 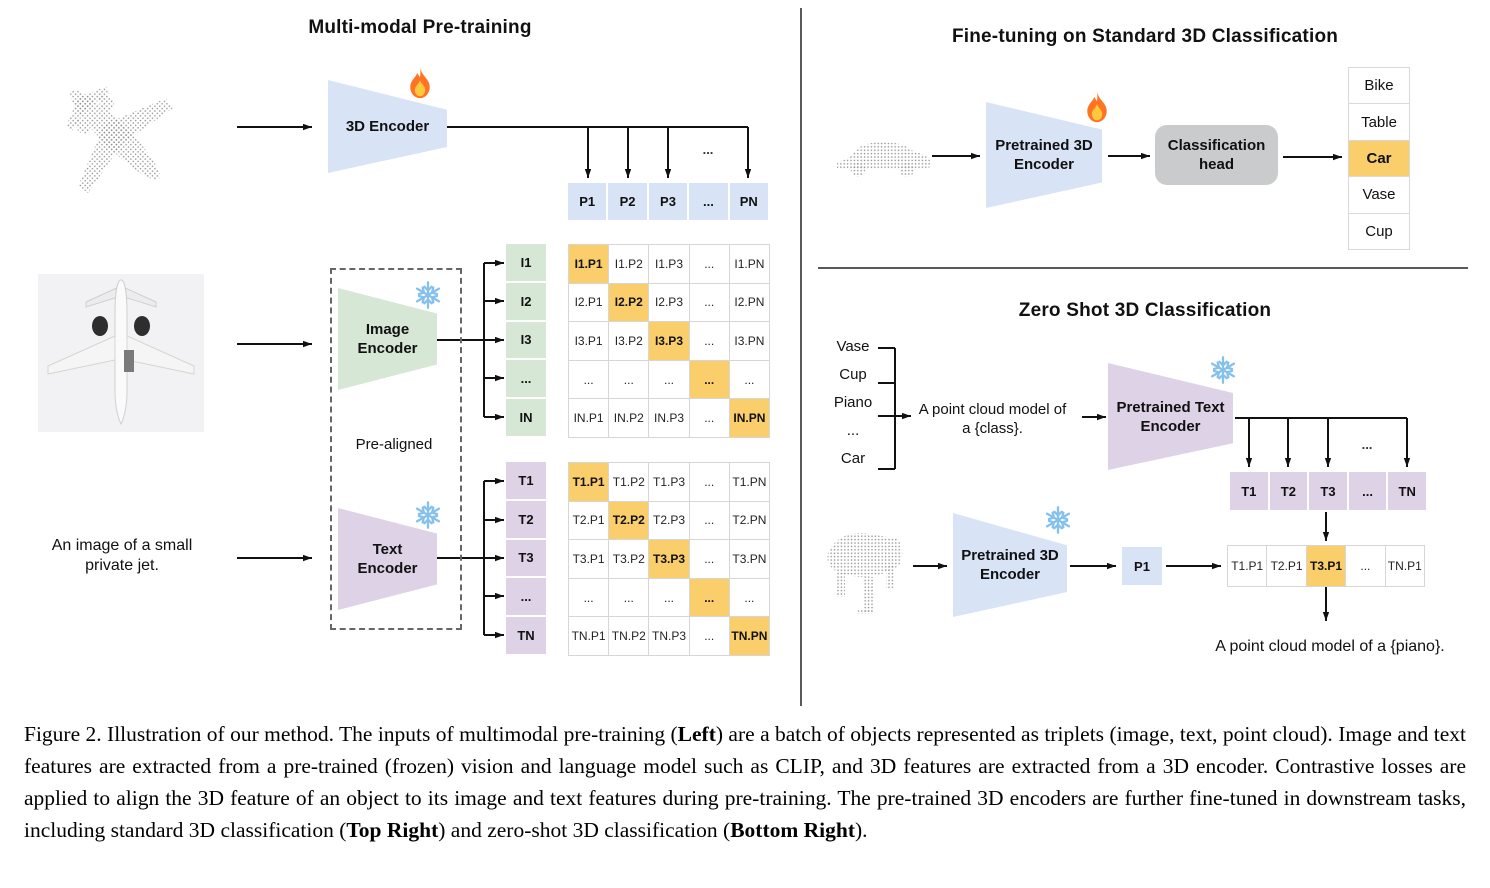 I want to click on zs-class-item: Car, so click(x=853, y=458).